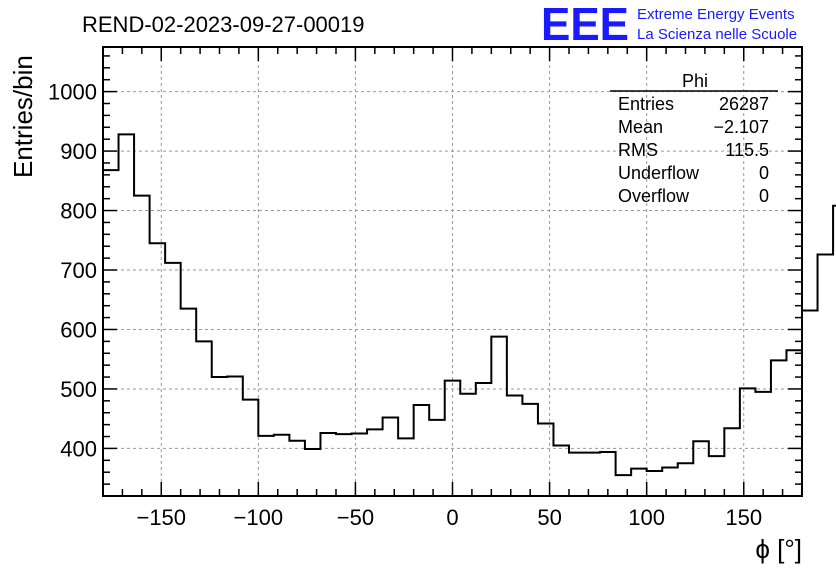  What do you see at coordinates (78, 211) in the screenshot?
I see `y-tick-label: 800` at bounding box center [78, 211].